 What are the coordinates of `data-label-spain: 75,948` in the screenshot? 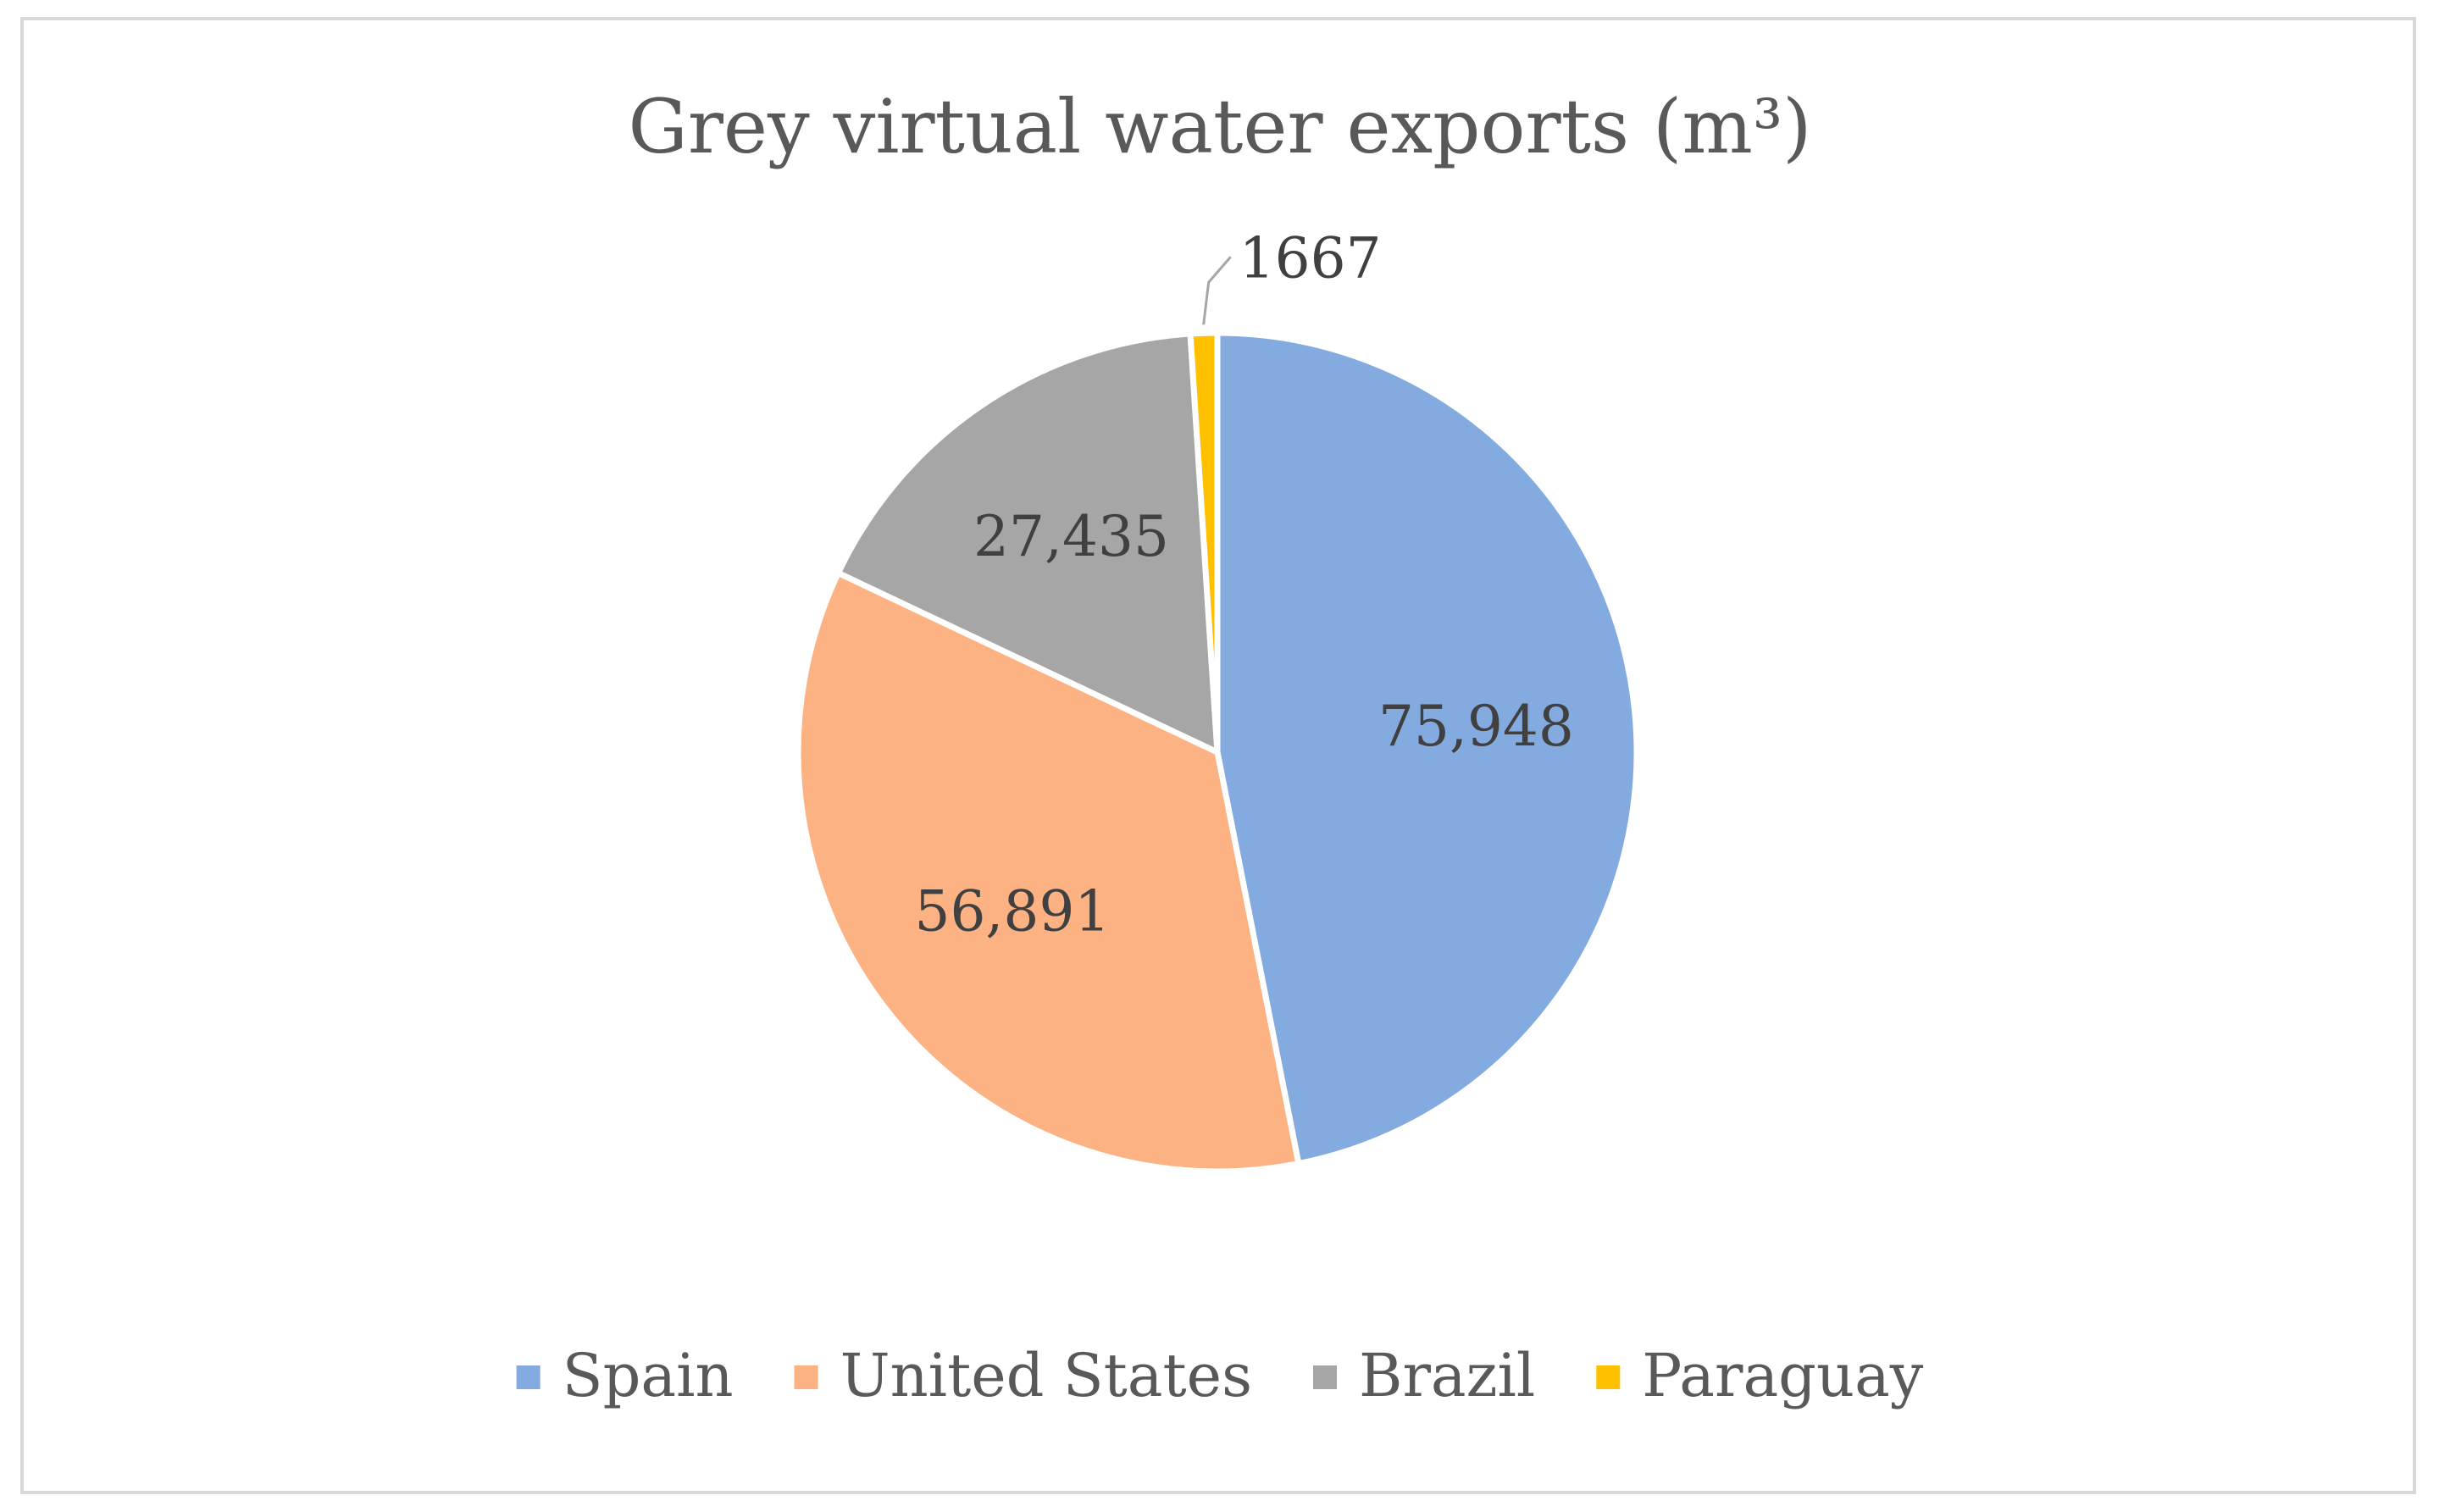 It's located at (1476, 726).